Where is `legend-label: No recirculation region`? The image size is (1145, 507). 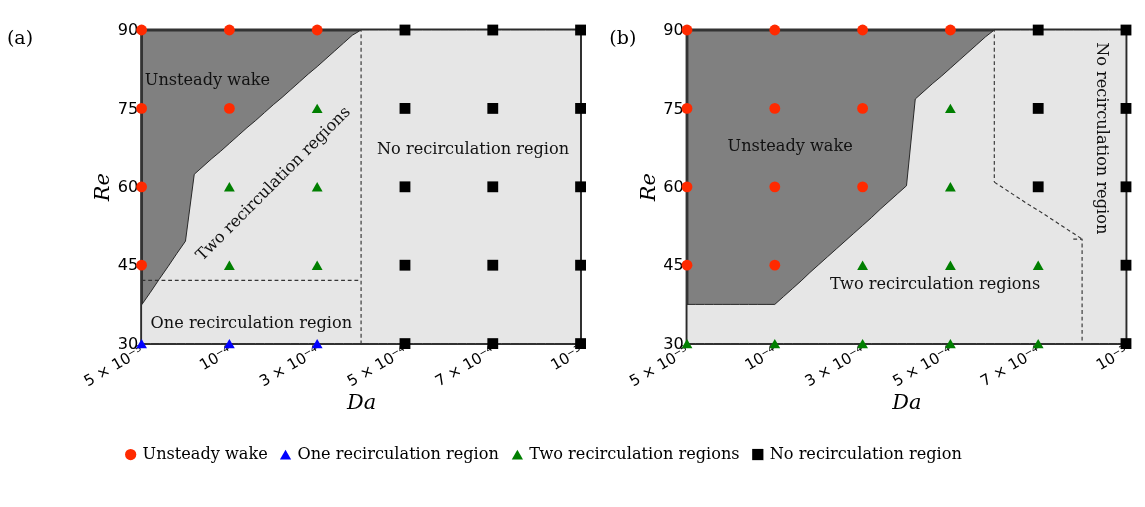 legend-label: No recirculation region is located at coordinates (865, 454).